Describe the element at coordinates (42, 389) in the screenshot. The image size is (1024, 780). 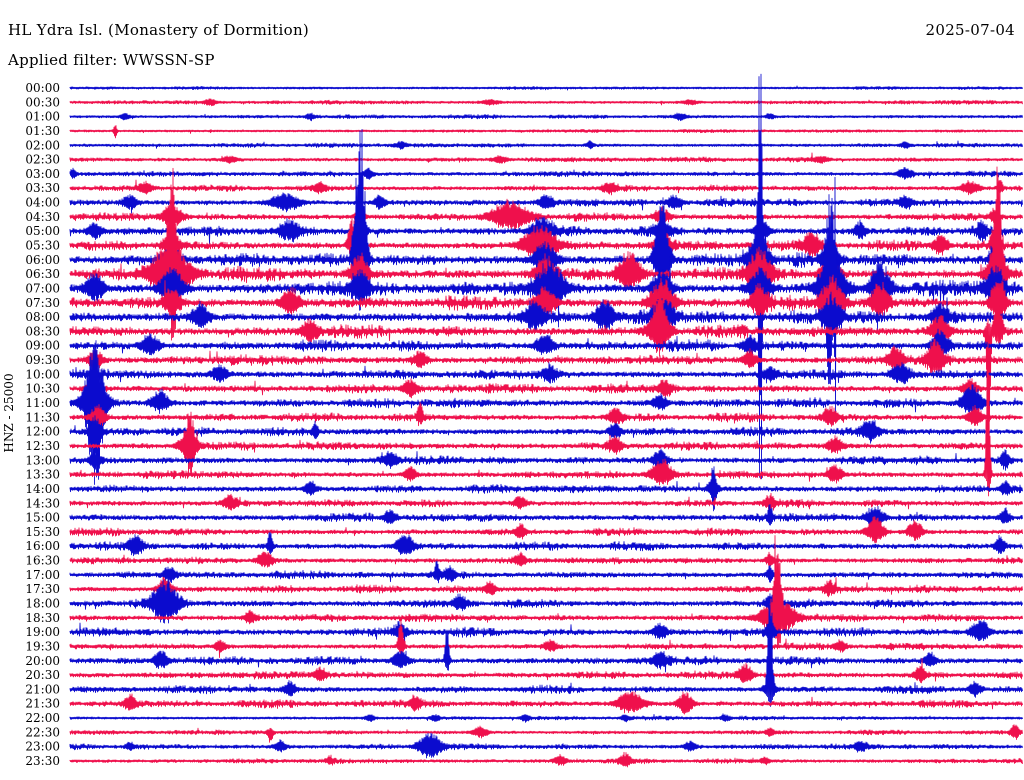
I see `time-label: 10:30` at that location.